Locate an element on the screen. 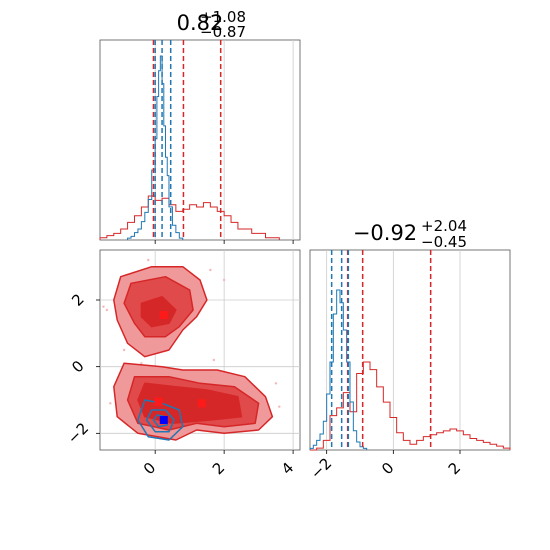 Image resolution: width=550 pixels, height=550 pixels. param-0-median: 0.82 is located at coordinates (200, 23).